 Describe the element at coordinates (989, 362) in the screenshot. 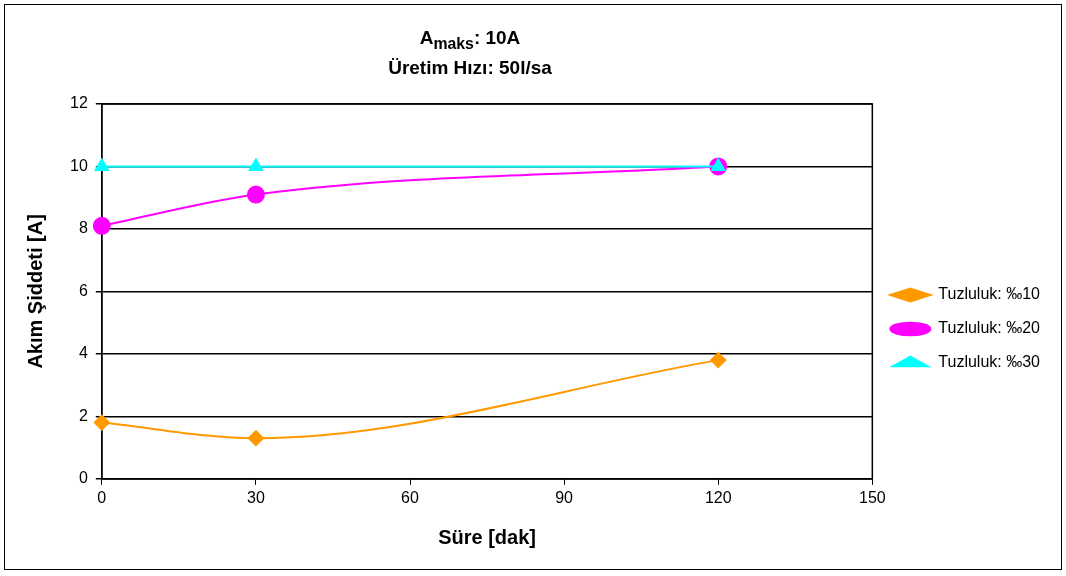

I see `legend-label: Tuzluluk: ‰30` at that location.